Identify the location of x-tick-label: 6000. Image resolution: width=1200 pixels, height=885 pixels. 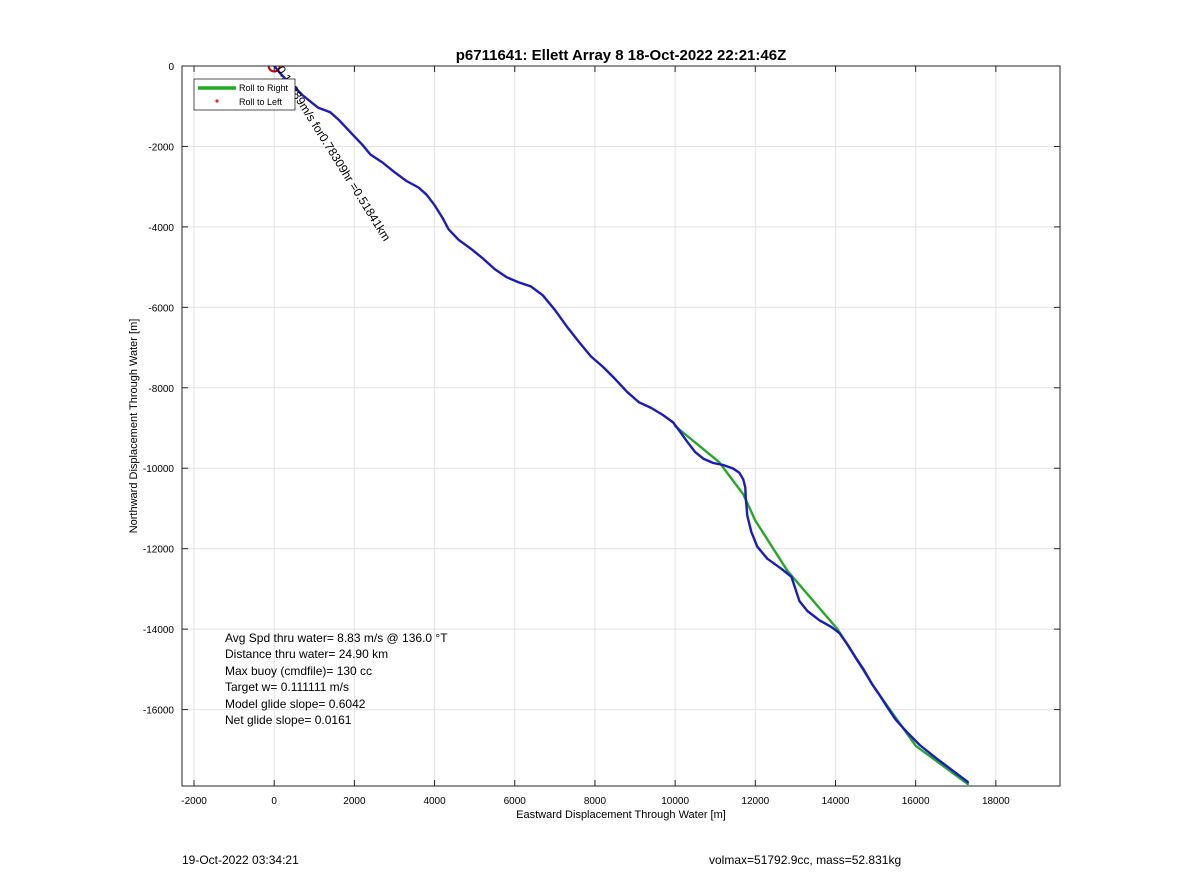
(515, 801).